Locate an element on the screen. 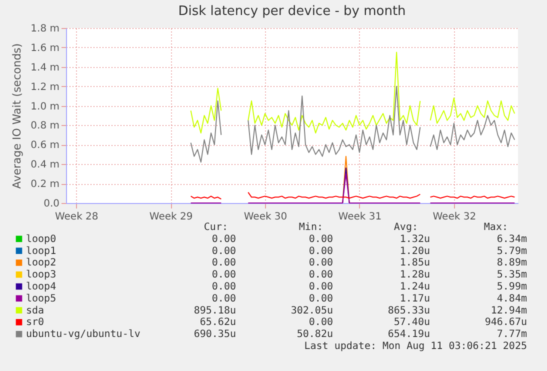 This screenshot has width=547, height=371. legend-label: sr0 is located at coordinates (35, 322).